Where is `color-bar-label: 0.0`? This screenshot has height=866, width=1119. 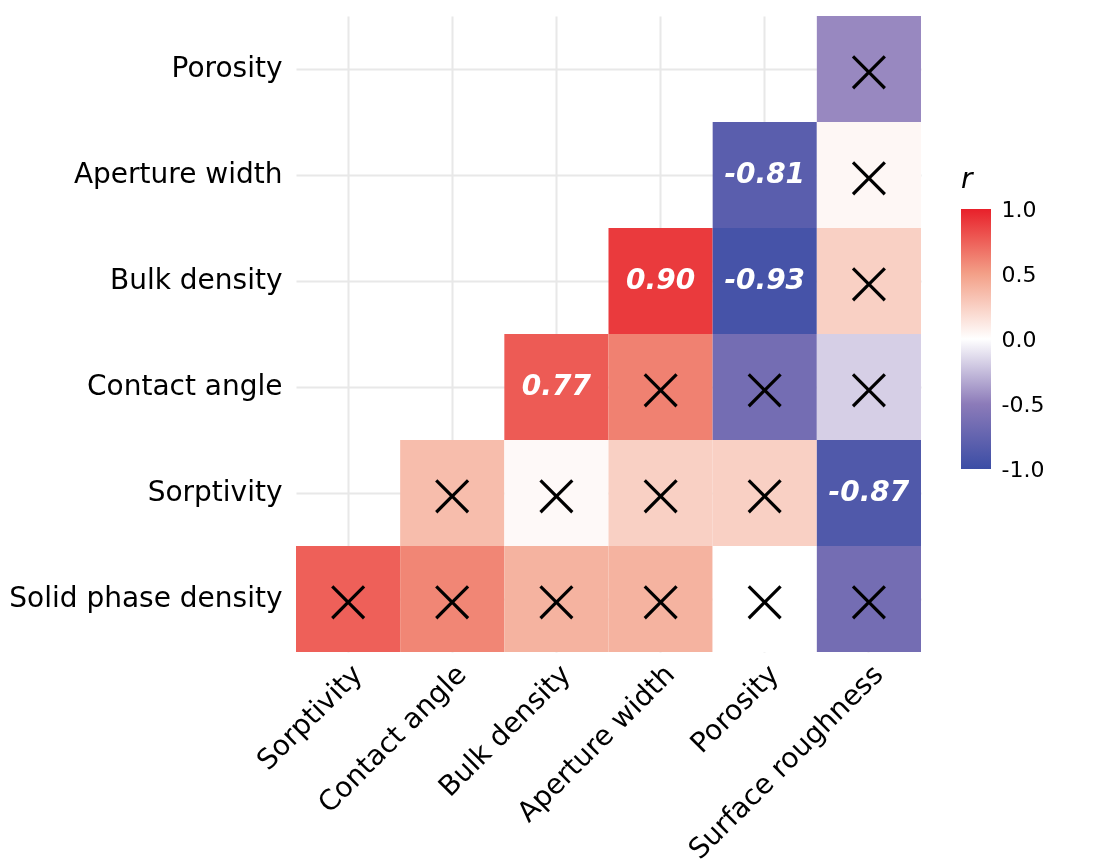 color-bar-label: 0.0 is located at coordinates (1019, 339).